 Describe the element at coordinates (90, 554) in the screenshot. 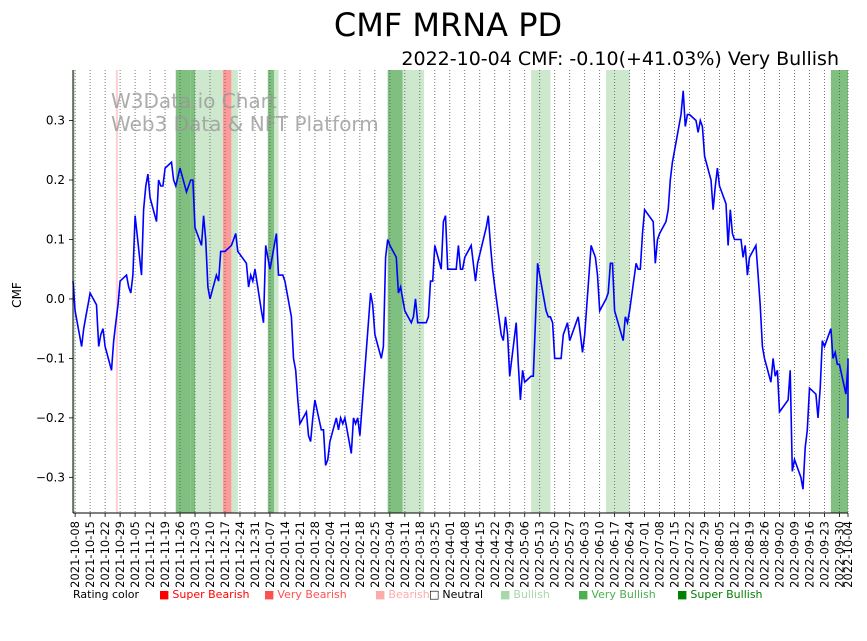

I see `x-tick-label-1: 2021-10-15` at that location.